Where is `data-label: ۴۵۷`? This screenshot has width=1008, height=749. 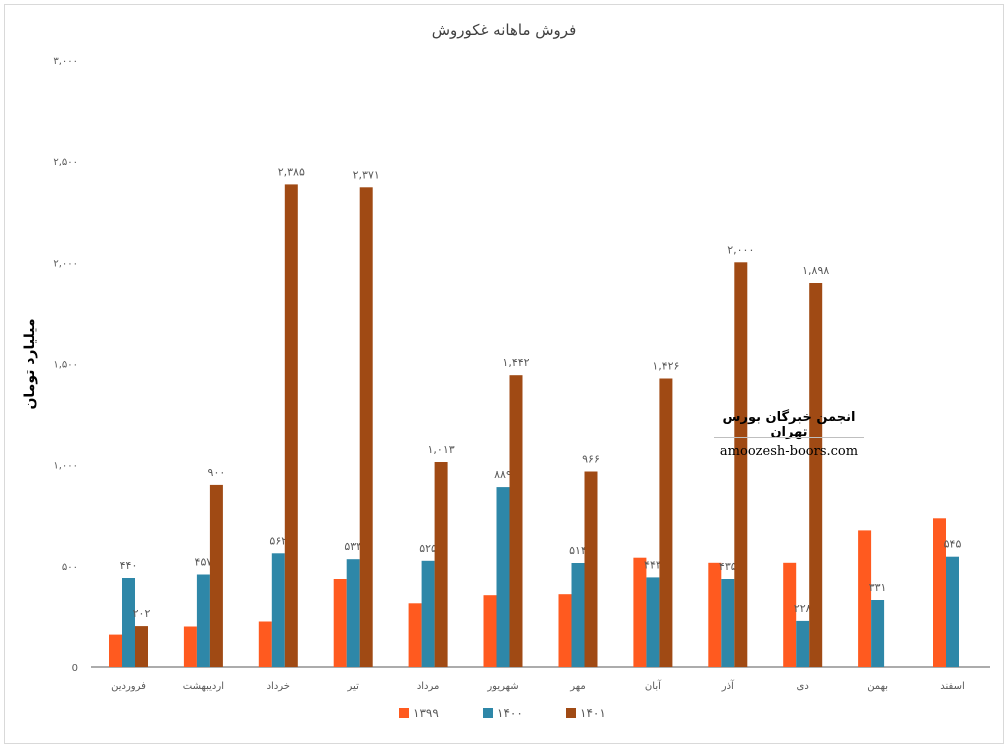 data-label: ۴۵۷ is located at coordinates (204, 562).